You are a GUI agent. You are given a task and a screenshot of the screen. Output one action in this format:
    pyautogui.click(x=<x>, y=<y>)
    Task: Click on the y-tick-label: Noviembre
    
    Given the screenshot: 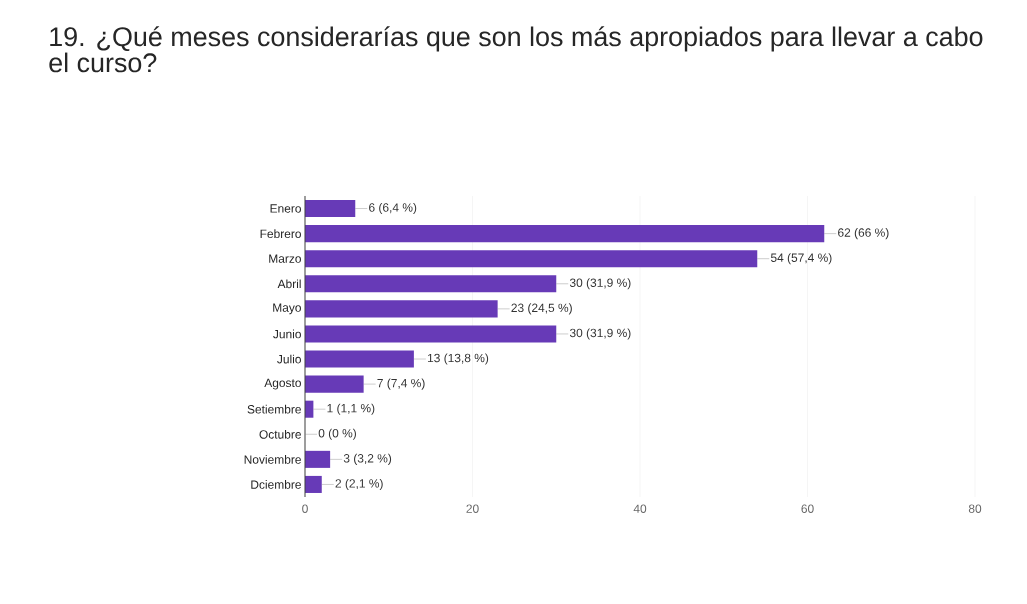 What is the action you would take?
    pyautogui.click(x=272, y=459)
    